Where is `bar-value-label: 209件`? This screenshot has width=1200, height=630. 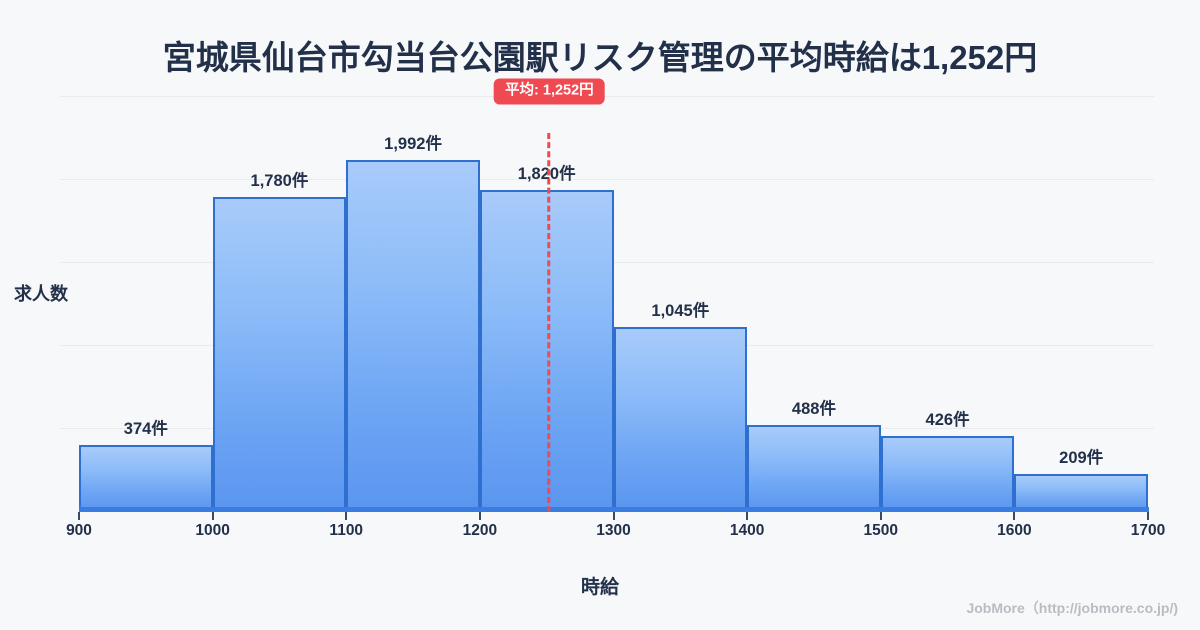
bar-value-label: 209件 is located at coordinates (1081, 458).